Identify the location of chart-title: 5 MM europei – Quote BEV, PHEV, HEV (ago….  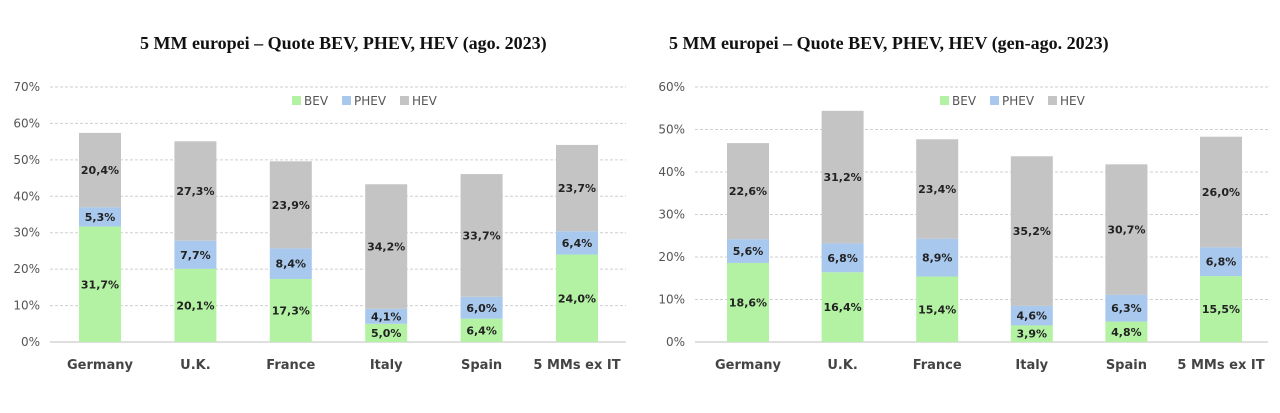
(343, 43).